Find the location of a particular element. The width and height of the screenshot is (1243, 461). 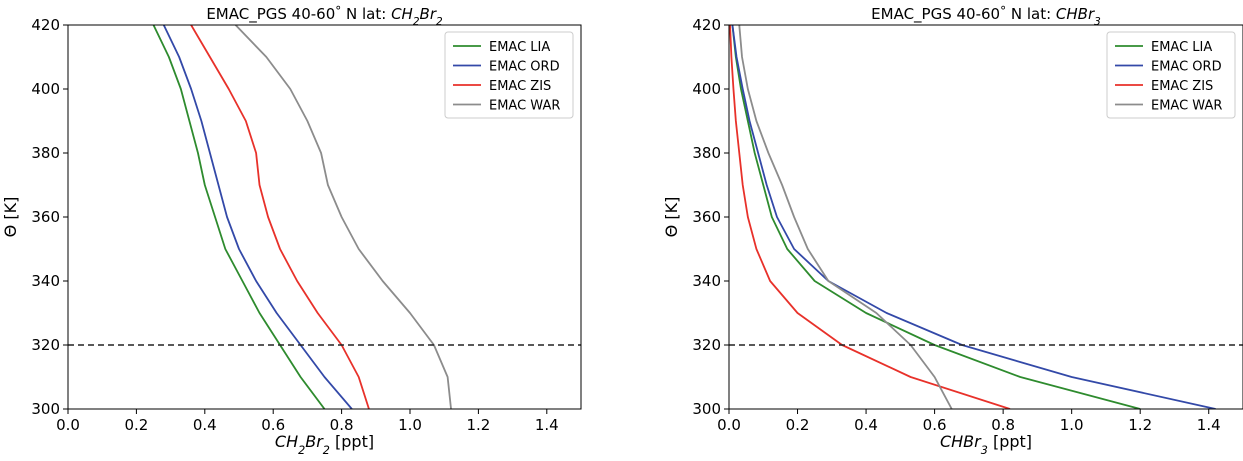

x-axis-label: CHBr3 [ppt] is located at coordinates (986, 444).